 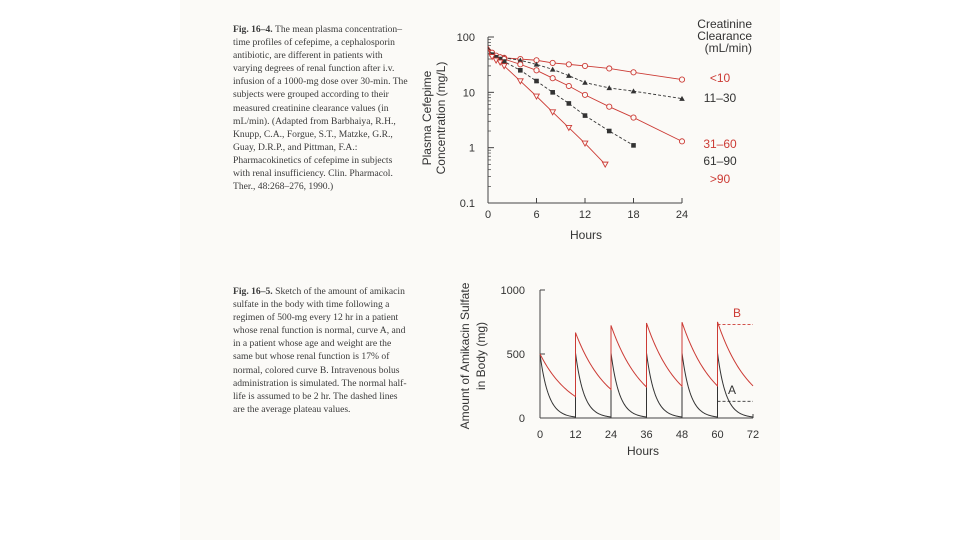 I want to click on chart1-ylabel-line1: Plasma Cefepime, so click(x=427, y=117).